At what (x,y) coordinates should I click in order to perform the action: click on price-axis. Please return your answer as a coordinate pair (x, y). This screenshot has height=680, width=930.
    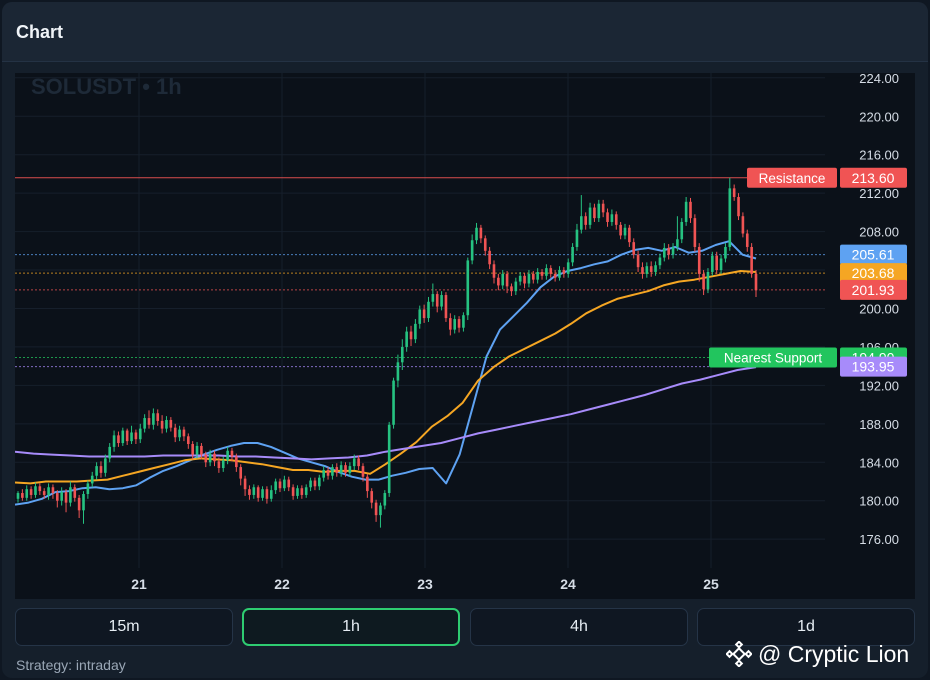
    Looking at the image, I should click on (870, 320).